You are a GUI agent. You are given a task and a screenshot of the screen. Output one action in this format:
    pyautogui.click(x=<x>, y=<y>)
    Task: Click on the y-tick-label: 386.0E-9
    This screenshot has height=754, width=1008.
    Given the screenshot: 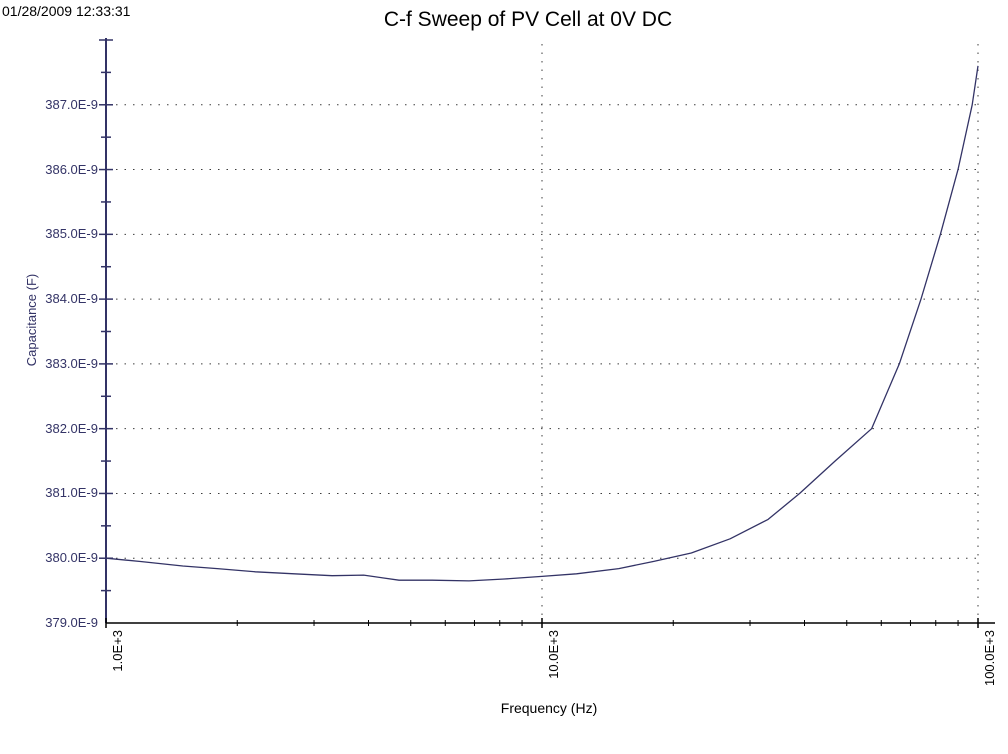 What is the action you would take?
    pyautogui.click(x=71, y=169)
    